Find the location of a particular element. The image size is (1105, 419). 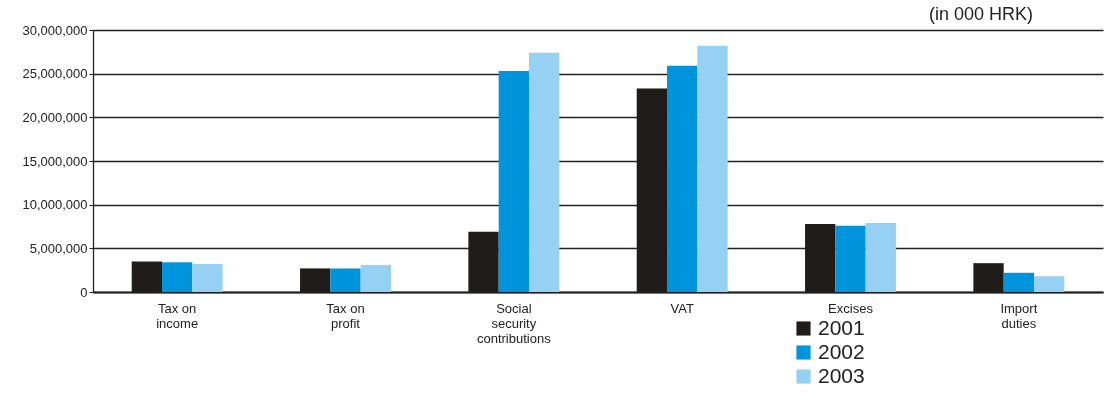

y-tick-label: 25,000,000 is located at coordinates (55, 74).